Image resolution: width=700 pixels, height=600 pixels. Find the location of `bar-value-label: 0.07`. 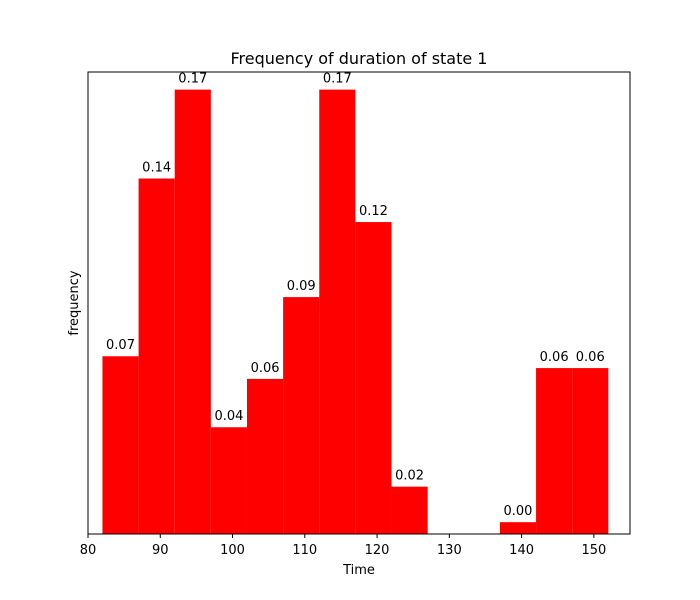

bar-value-label: 0.07 is located at coordinates (120, 345).